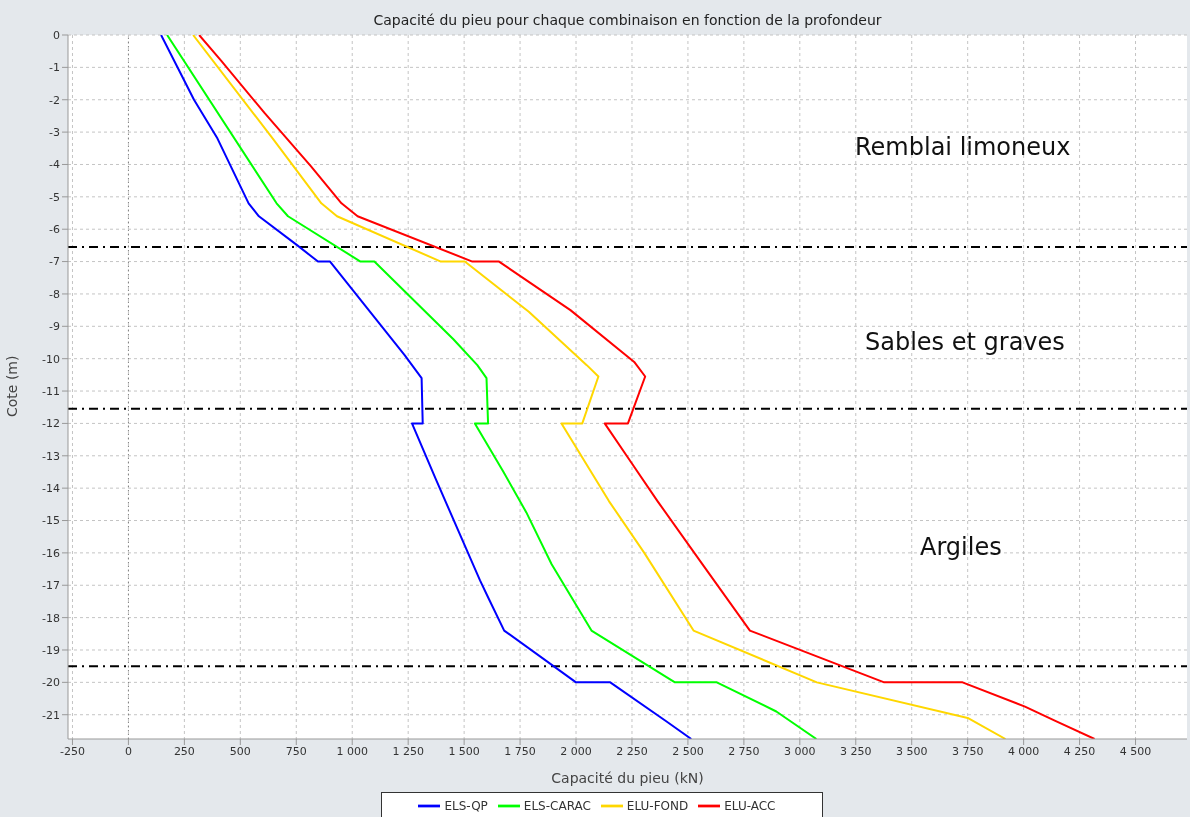 Image resolution: width=1190 pixels, height=817 pixels. Describe the element at coordinates (911, 751) in the screenshot. I see `x-tick-label: 3 500` at that location.